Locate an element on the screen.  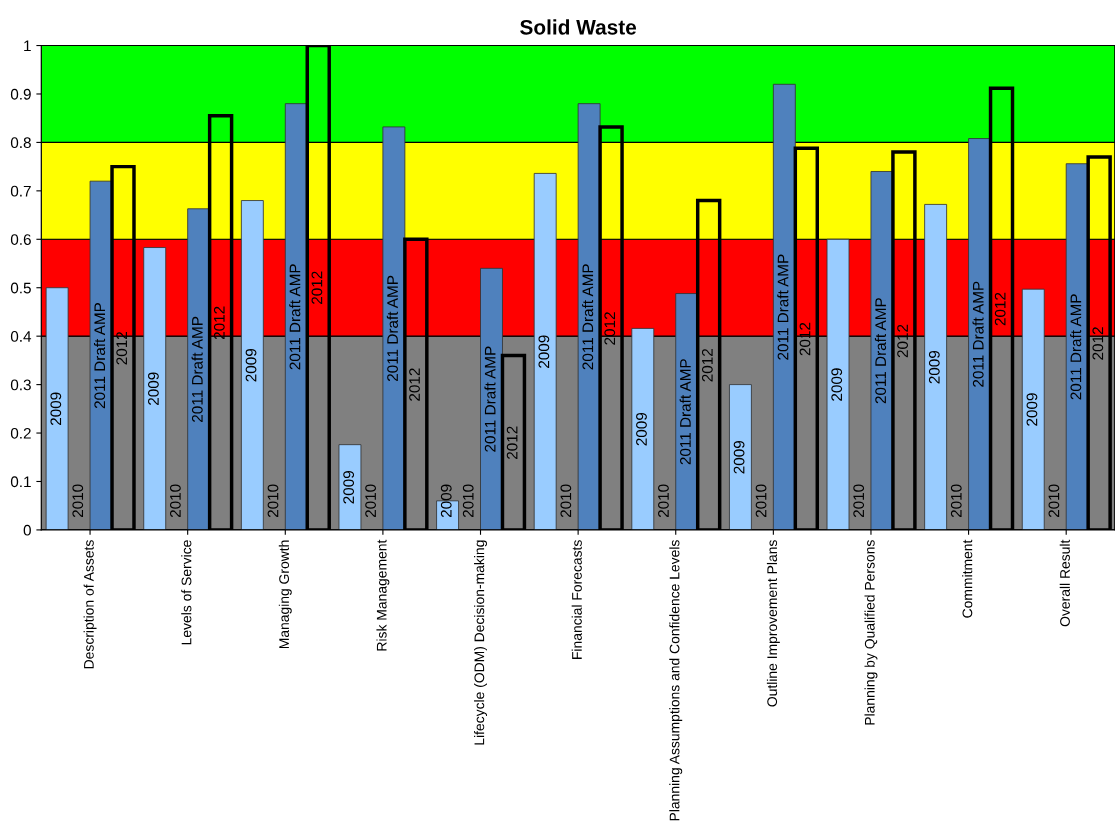
y-tick-label: 1 is located at coordinates (27, 46).